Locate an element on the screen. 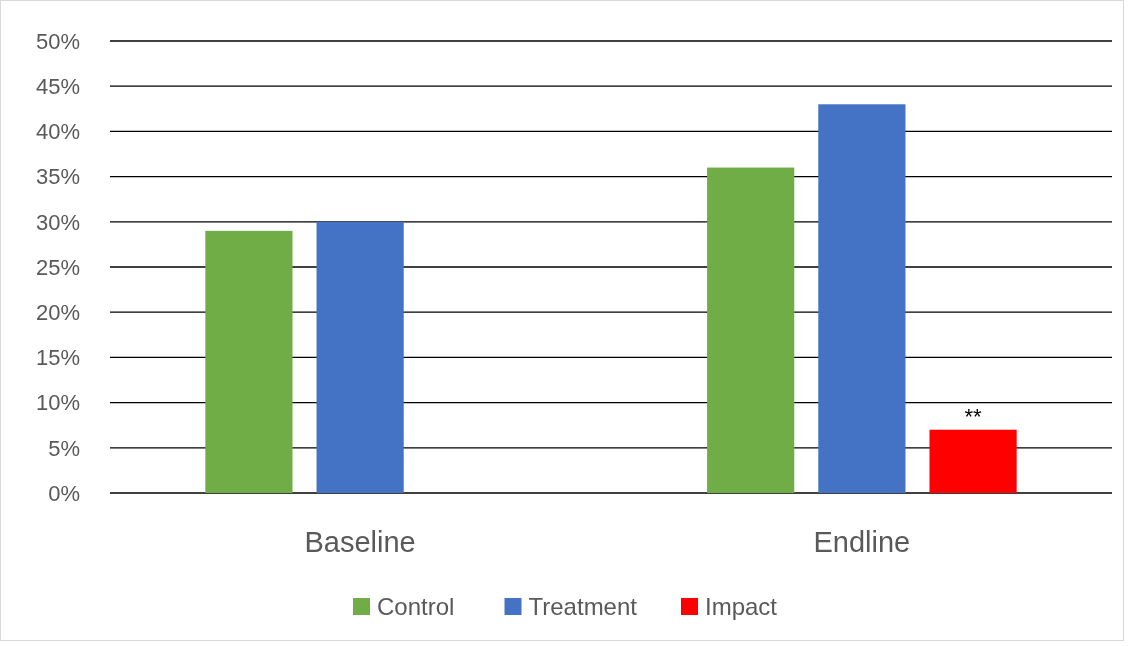  legend-label: Treatment is located at coordinates (583, 607).